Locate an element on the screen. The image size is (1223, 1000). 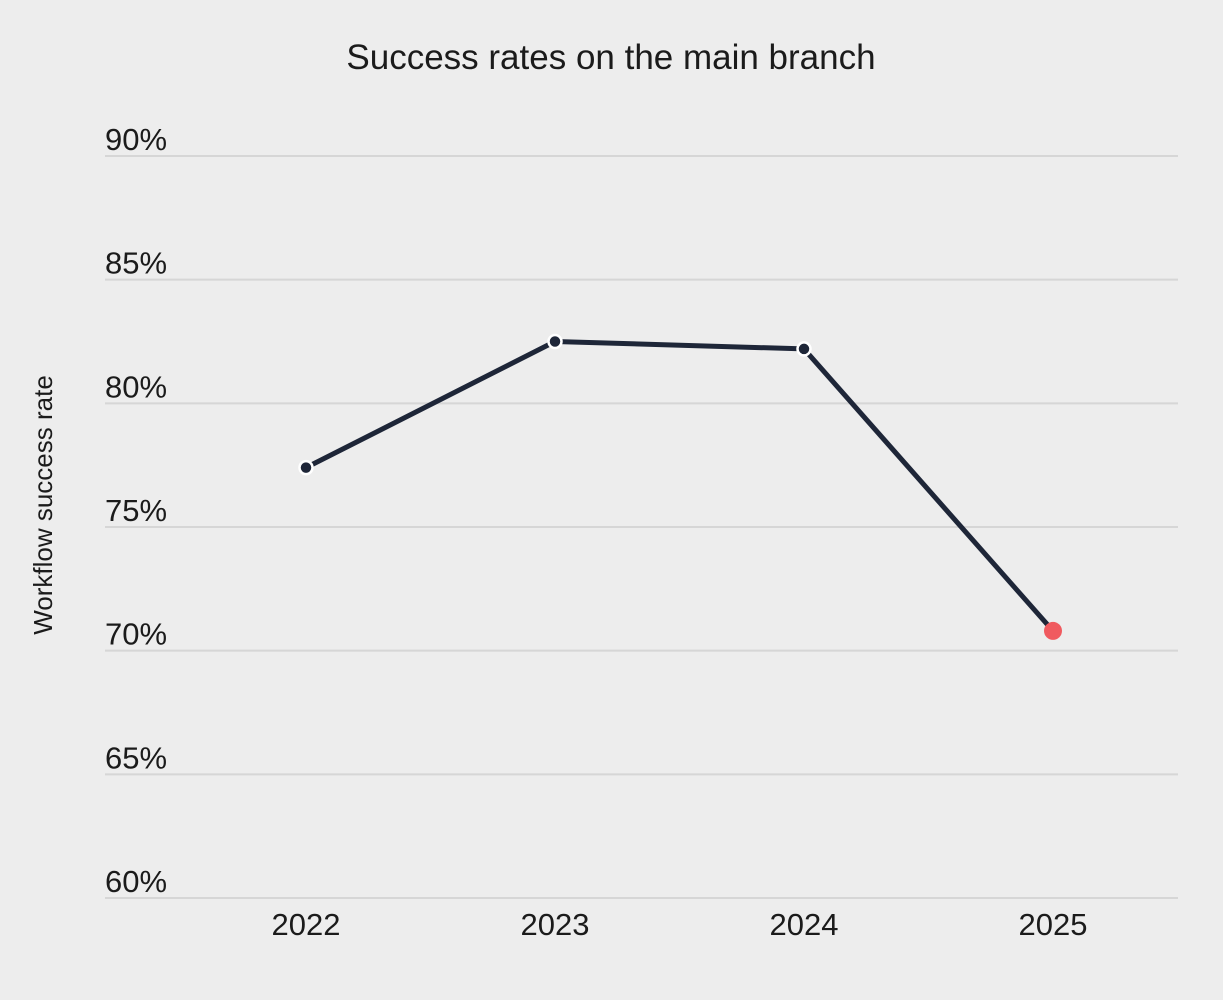
y-tick-label: 70% is located at coordinates (136, 634).